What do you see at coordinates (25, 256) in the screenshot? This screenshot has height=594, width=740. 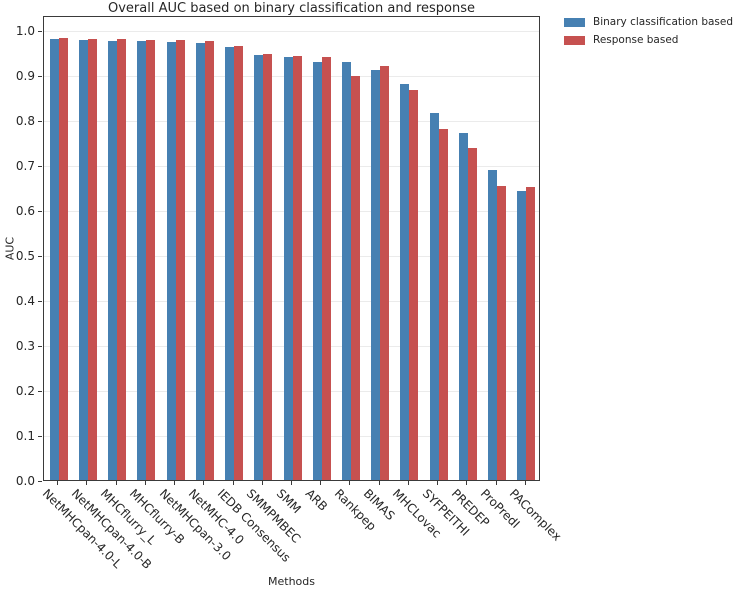 I see `y-tick-label: 0.5` at bounding box center [25, 256].